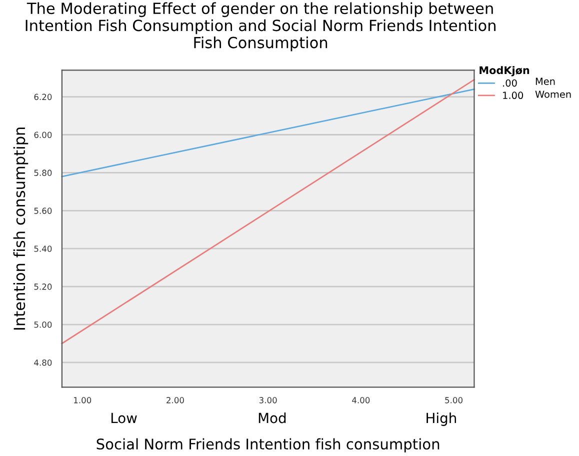  I want to click on text: Low, so click(124, 418).